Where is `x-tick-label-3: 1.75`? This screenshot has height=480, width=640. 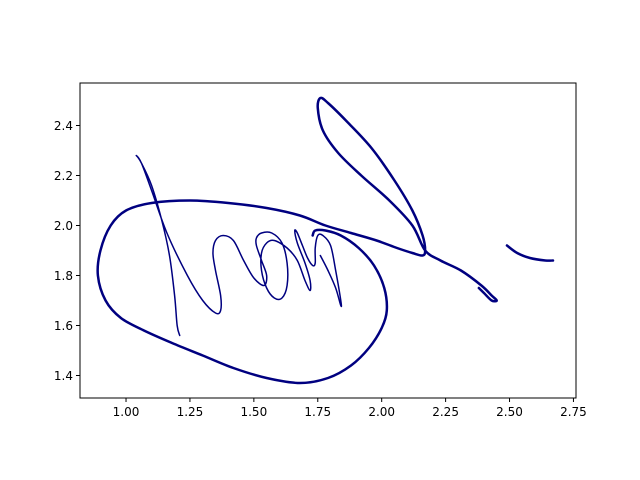
x-tick-label-3: 1.75 is located at coordinates (317, 412).